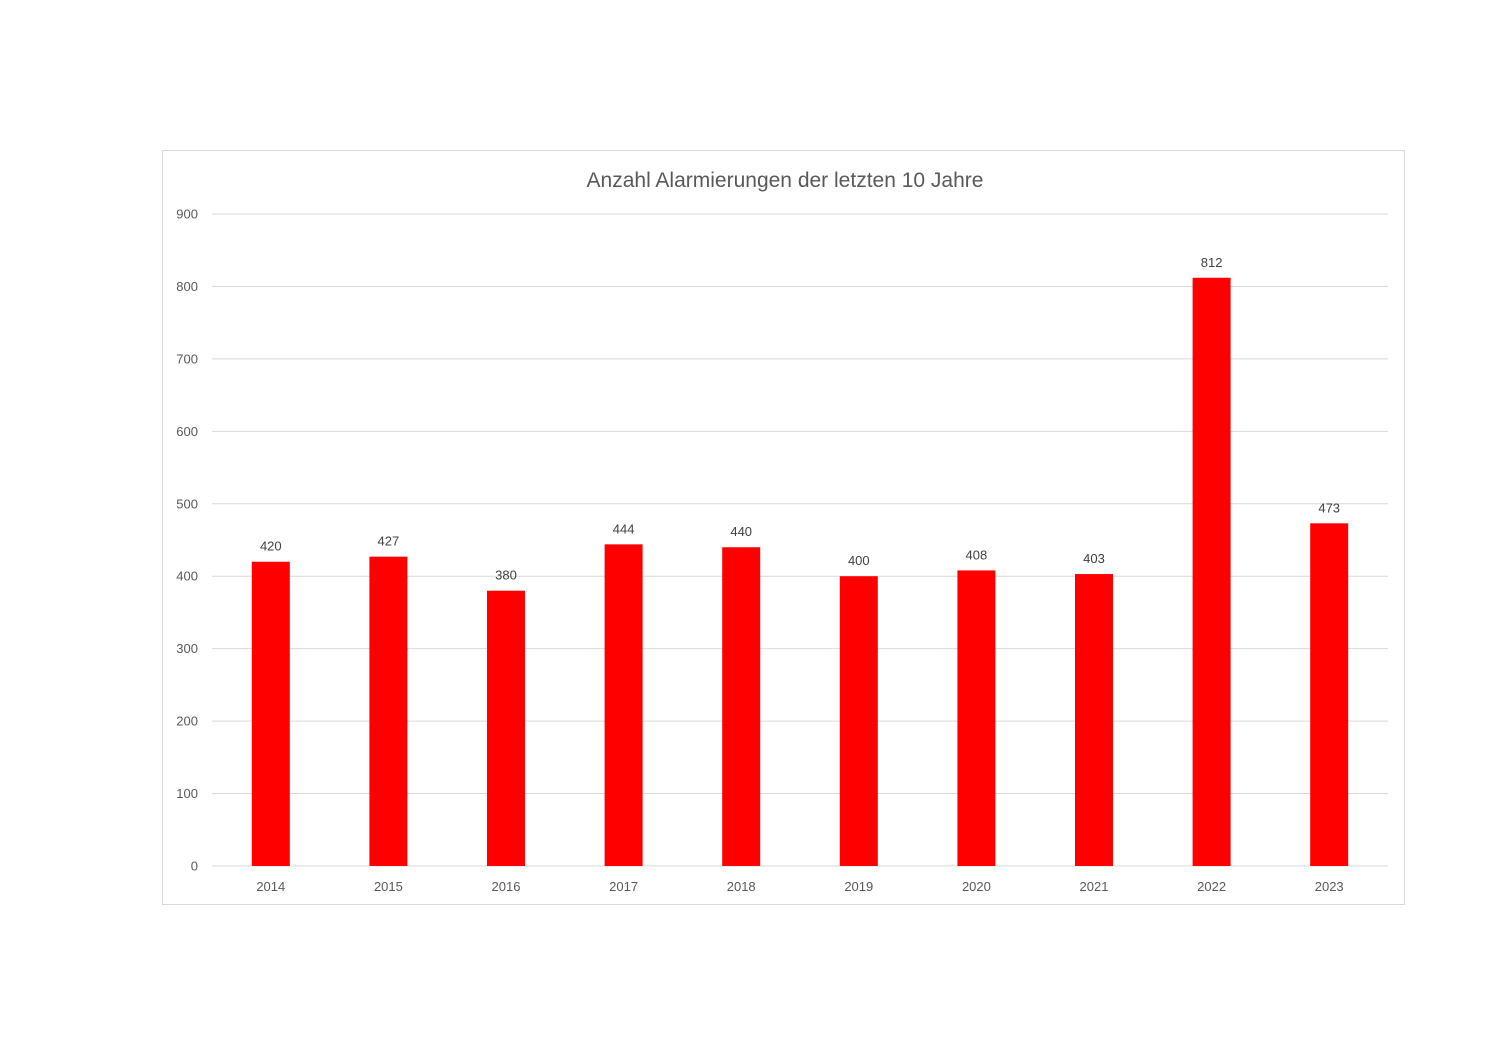 The width and height of the screenshot is (1497, 1058). What do you see at coordinates (624, 528) in the screenshot?
I see `data-label-2017: 444` at bounding box center [624, 528].